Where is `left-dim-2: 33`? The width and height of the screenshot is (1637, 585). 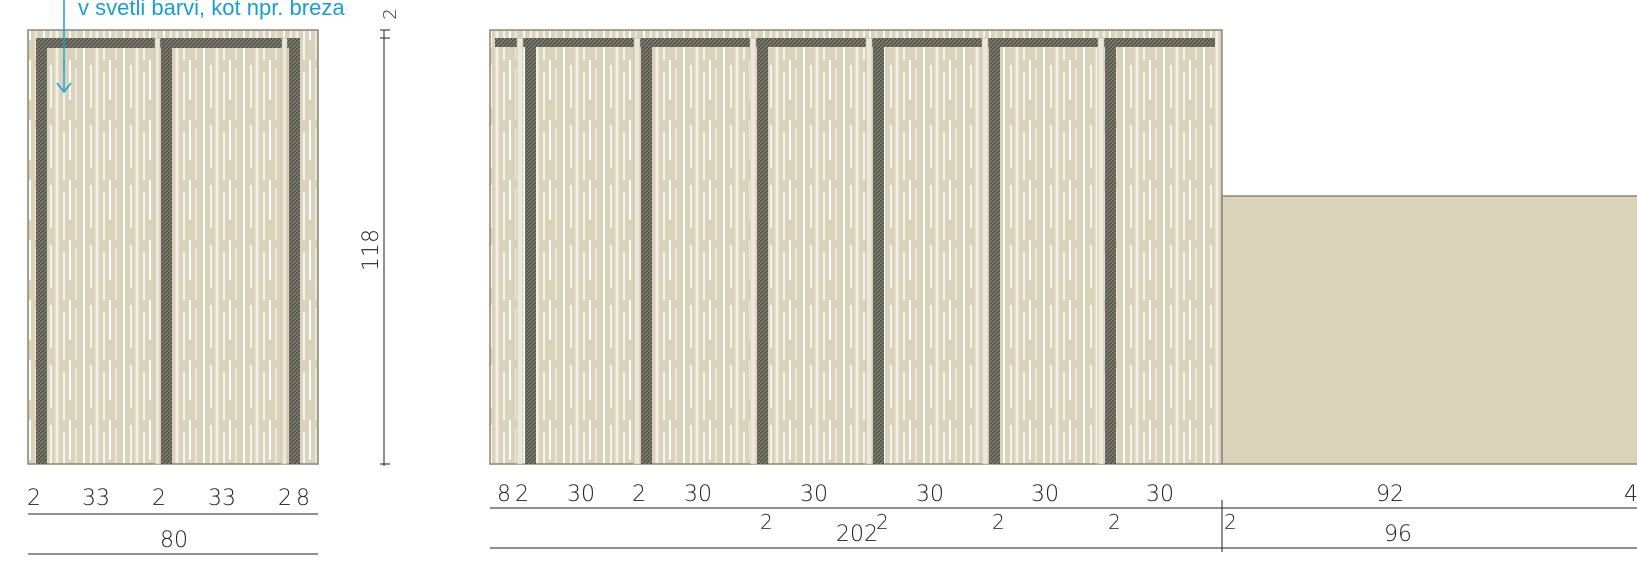
left-dim-2: 33 is located at coordinates (96, 498).